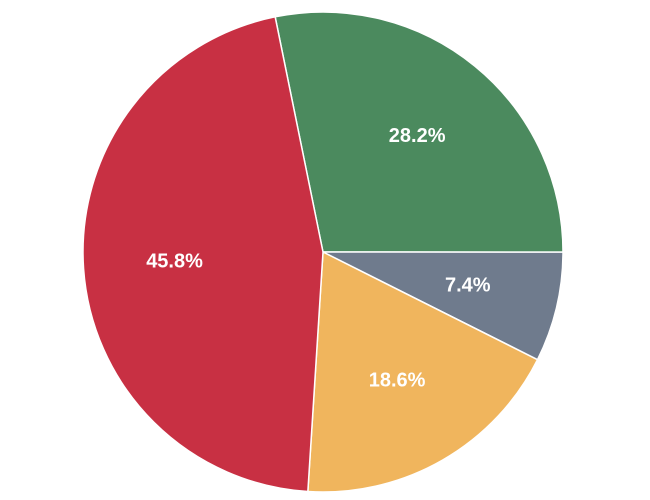  I want to click on slice-label: 7.4%, so click(468, 286).